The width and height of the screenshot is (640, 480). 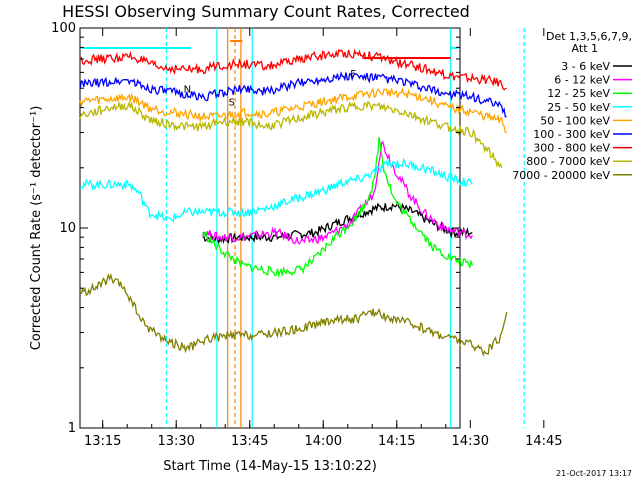 I want to click on attenuator-label: Att 1, so click(x=585, y=48).